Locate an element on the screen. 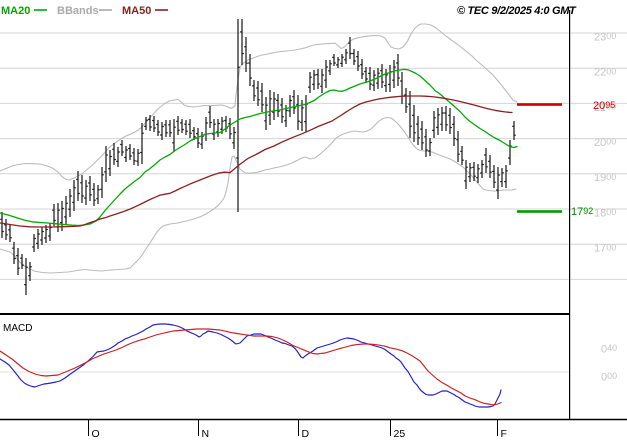 This screenshot has width=627, height=445. svg-text: O is located at coordinates (96, 434).